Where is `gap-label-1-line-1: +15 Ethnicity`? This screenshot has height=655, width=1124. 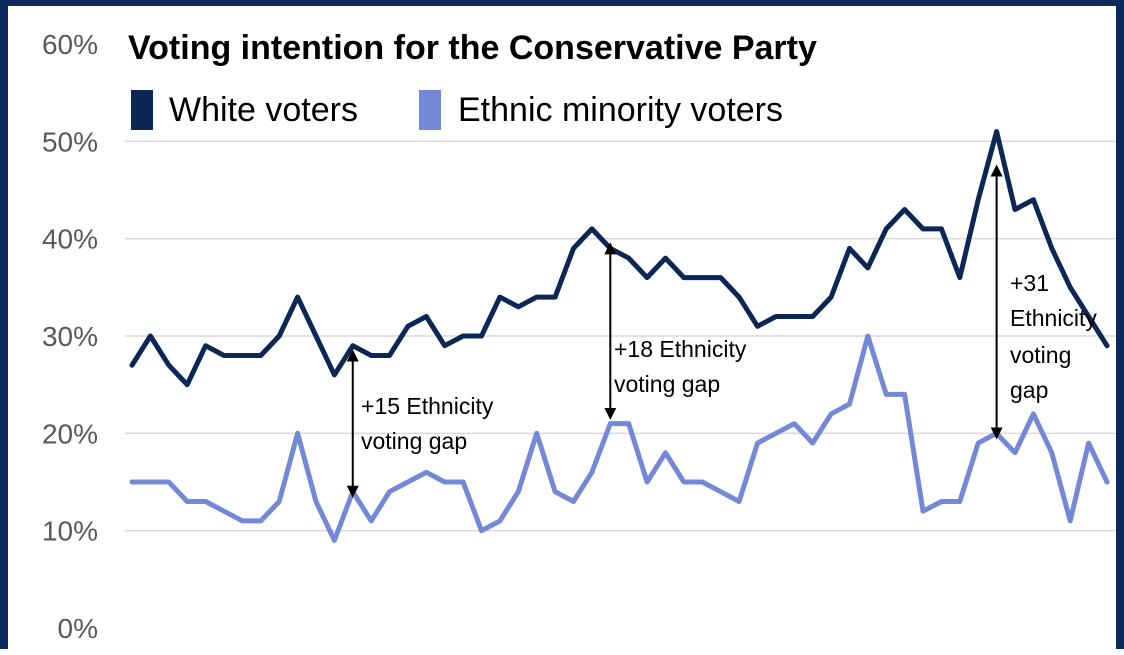
gap-label-1-line-1: +15 Ethnicity is located at coordinates (427, 406).